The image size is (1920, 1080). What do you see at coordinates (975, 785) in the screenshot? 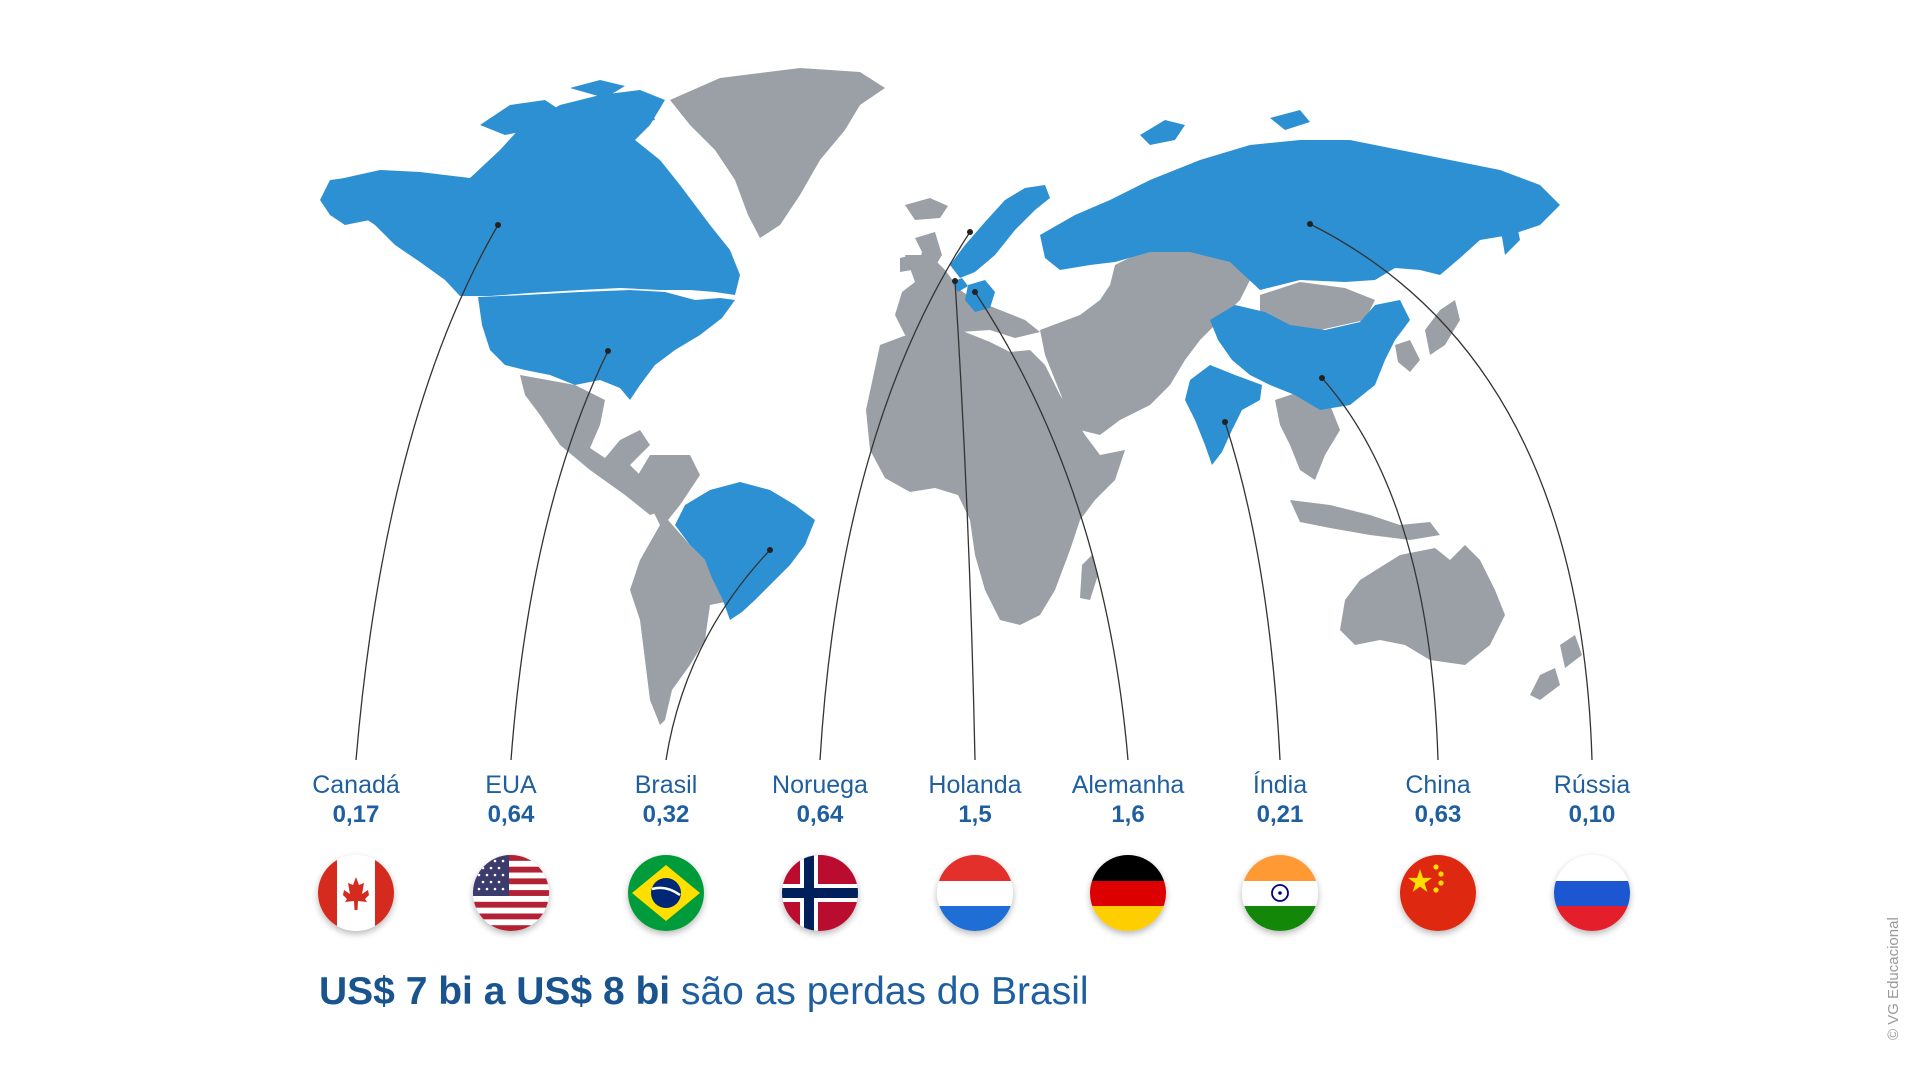
I see `country-name: Holanda` at bounding box center [975, 785].